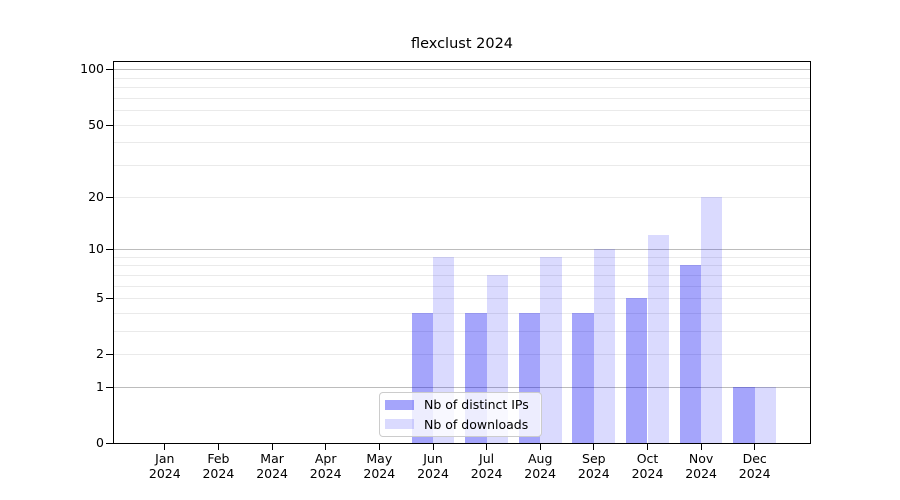  What do you see at coordinates (462, 44) in the screenshot?
I see `chart-title: flexclust 2024` at bounding box center [462, 44].